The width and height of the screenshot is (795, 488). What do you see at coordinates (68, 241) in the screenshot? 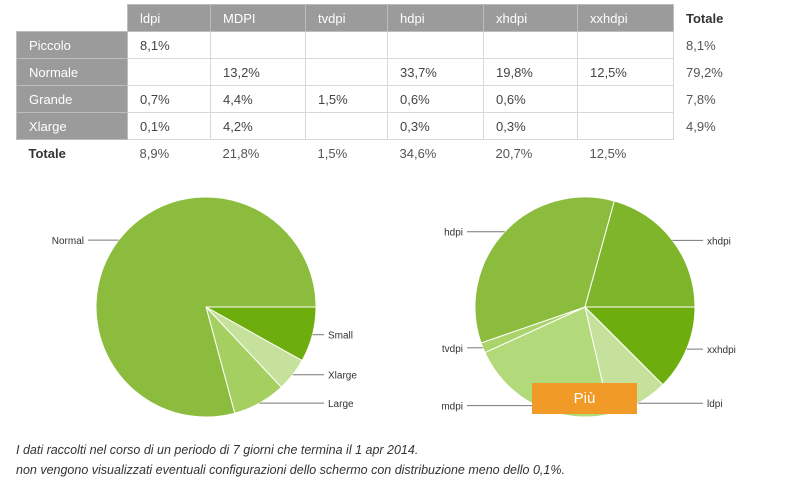
I see `pie-label-normal: Normal` at bounding box center [68, 241].